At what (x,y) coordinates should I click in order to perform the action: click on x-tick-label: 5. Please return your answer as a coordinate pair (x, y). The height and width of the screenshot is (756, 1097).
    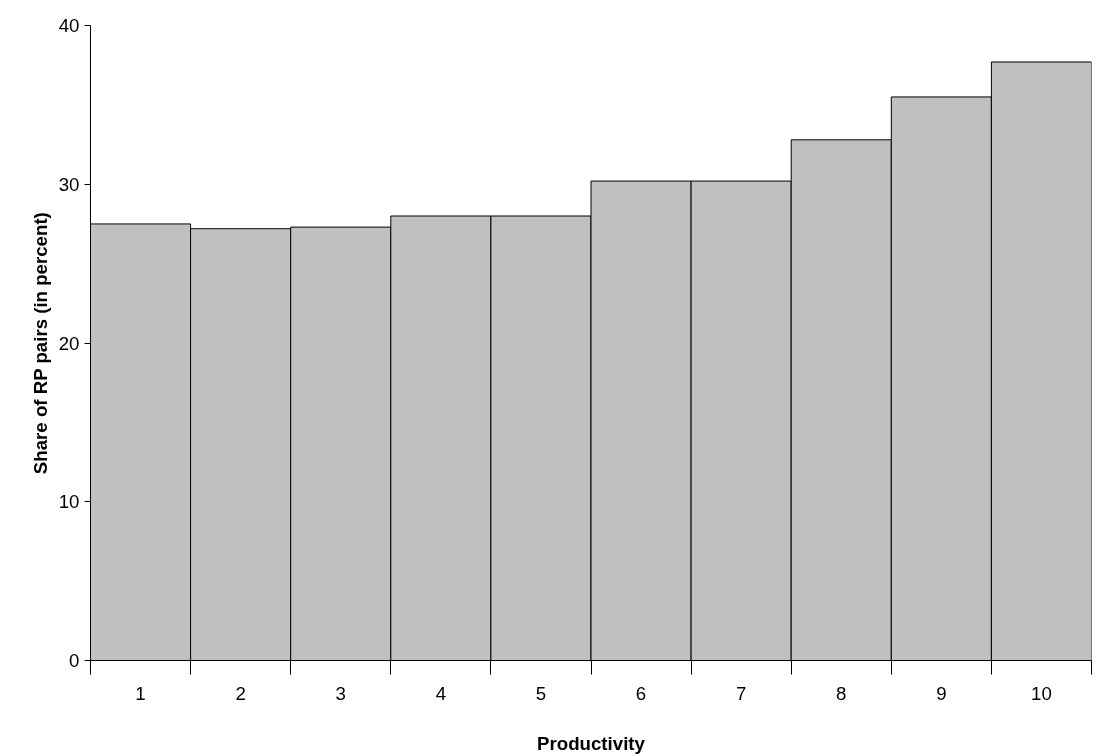
    Looking at the image, I should click on (541, 693).